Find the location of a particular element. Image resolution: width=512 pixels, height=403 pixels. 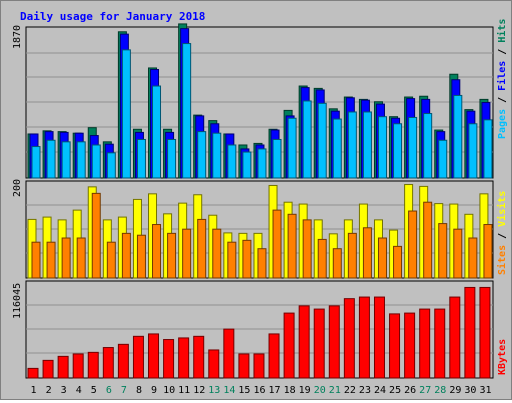

day-label: 23 is located at coordinates (365, 390).